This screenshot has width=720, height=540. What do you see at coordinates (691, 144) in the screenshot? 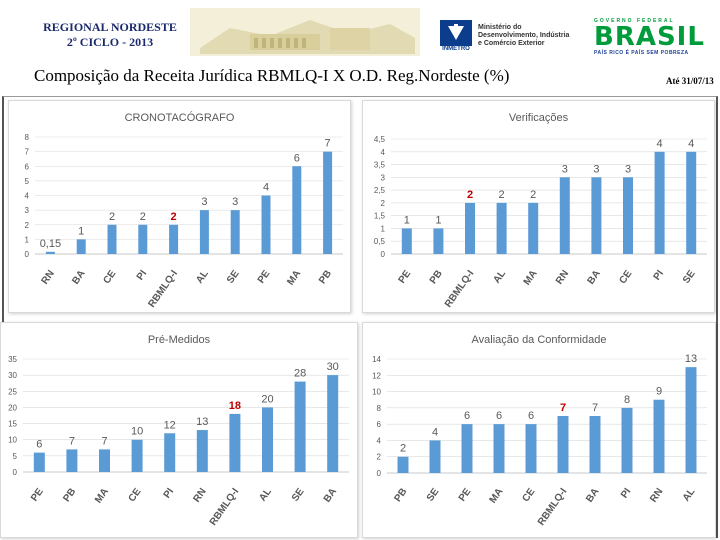
I see `data-label: 4` at bounding box center [691, 144].